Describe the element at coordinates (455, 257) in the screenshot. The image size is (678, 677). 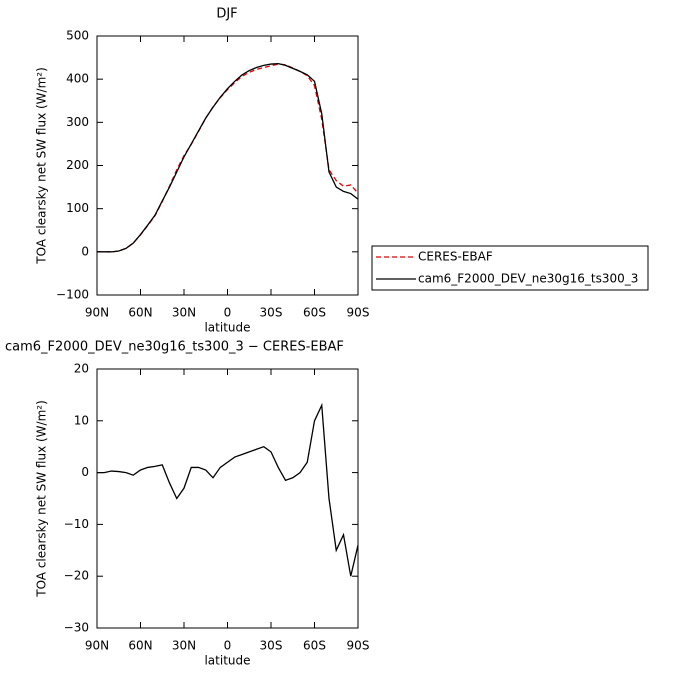
I see `legend-label: CERES-EBAF` at that location.